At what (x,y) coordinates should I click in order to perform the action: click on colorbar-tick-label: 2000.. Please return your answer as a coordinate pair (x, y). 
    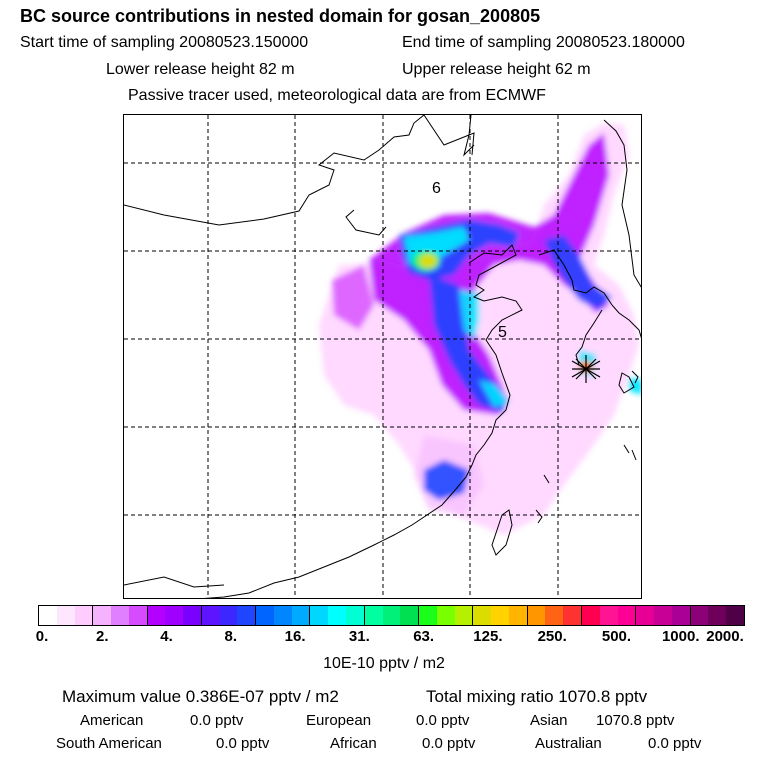
    Looking at the image, I should click on (725, 636).